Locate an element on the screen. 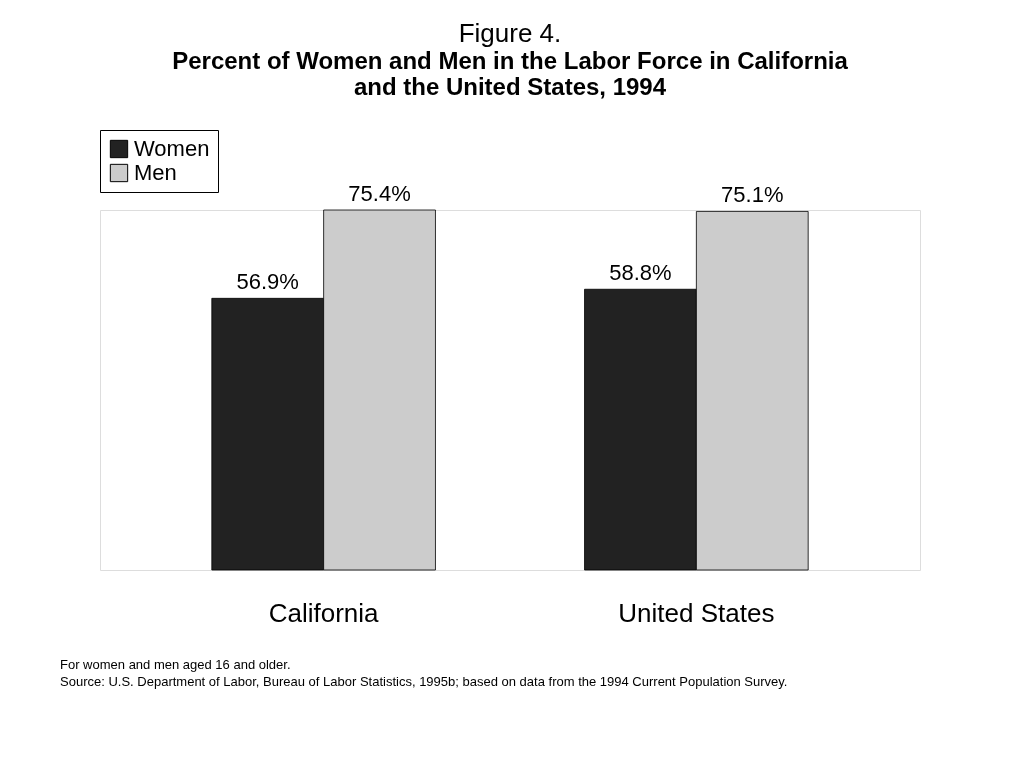  legend-label: Men is located at coordinates (155, 172).